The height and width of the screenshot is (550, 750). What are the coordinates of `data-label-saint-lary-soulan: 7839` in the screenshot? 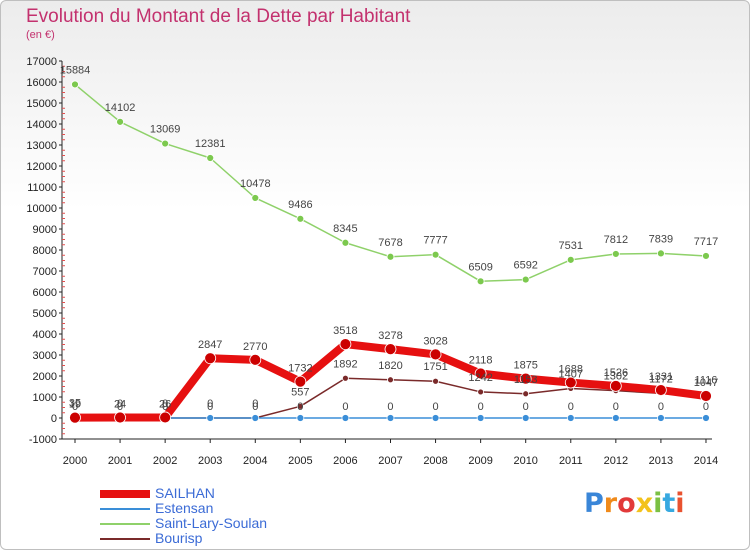 It's located at (661, 239).